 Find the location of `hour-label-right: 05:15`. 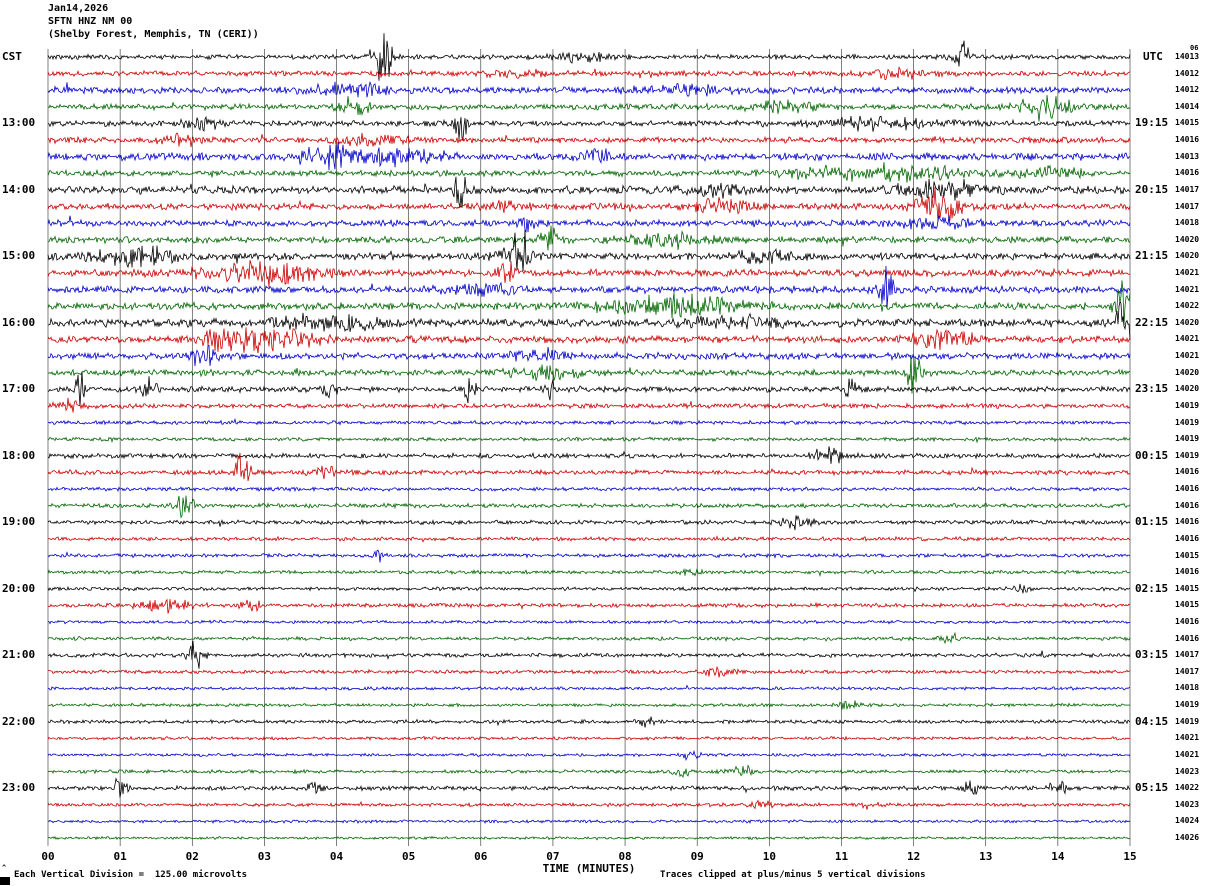

hour-label-right: 05:15 is located at coordinates (1152, 788).